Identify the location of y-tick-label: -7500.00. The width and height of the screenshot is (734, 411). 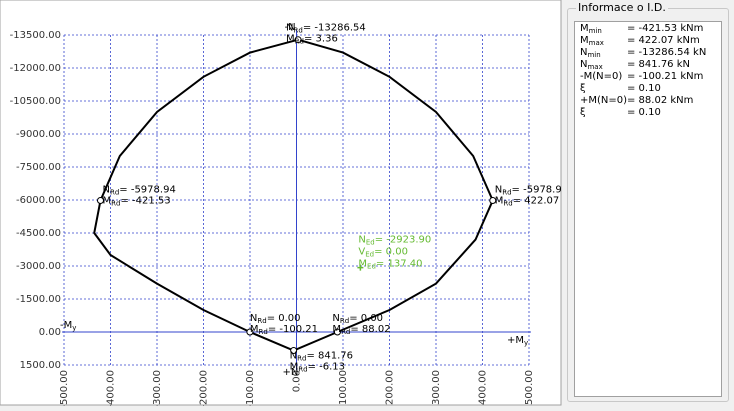
(38, 167).